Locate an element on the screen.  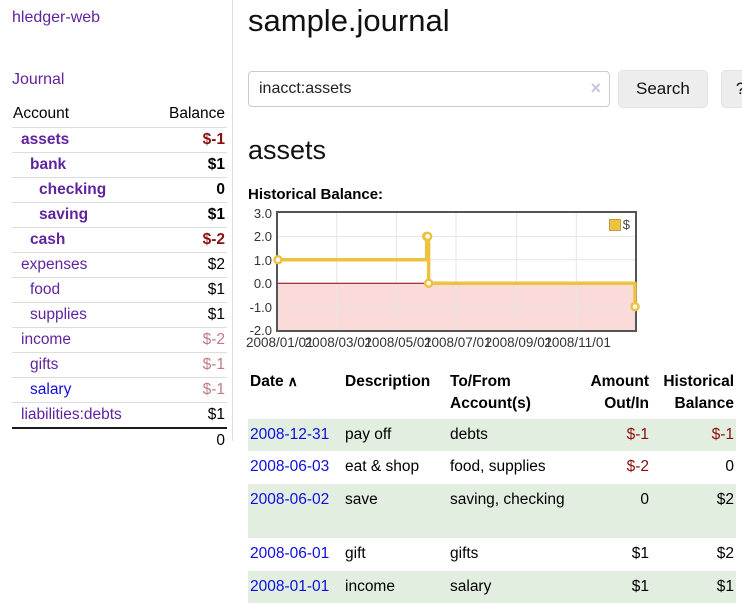
date-link: 2008-06-03 is located at coordinates (290, 467).